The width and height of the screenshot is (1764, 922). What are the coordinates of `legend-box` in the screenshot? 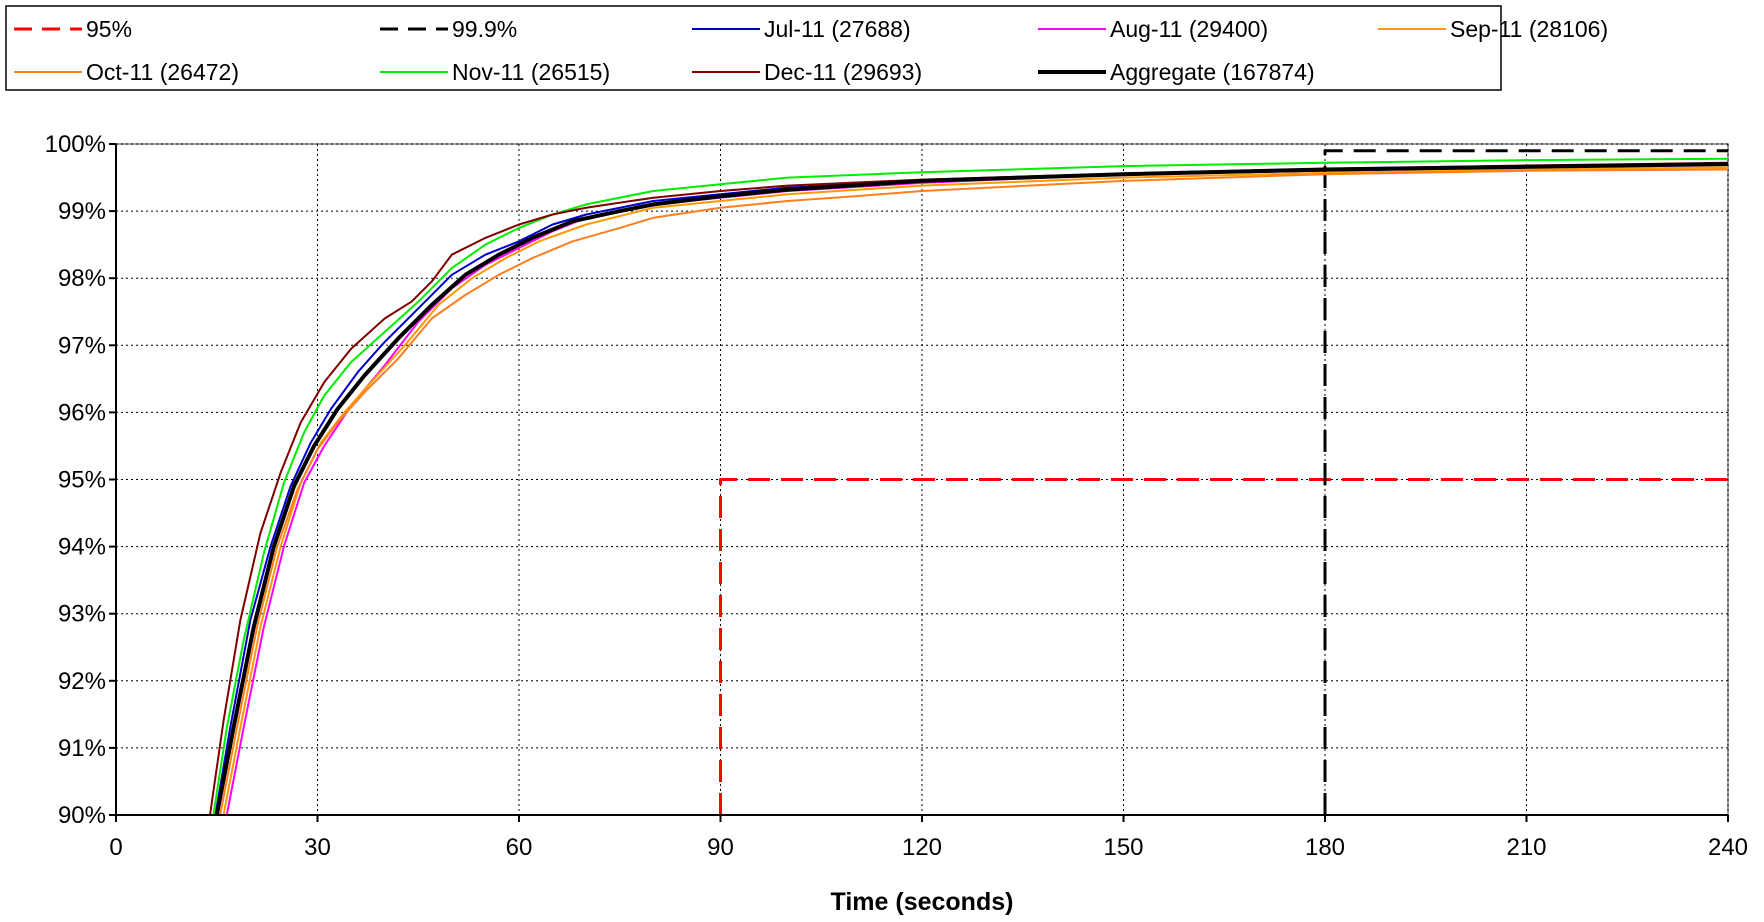 It's located at (753, 48).